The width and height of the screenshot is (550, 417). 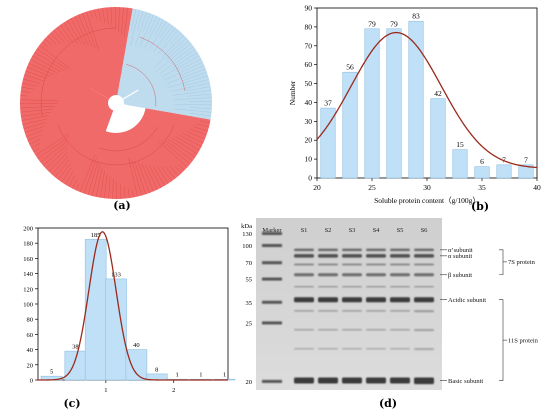 What do you see at coordinates (482, 161) in the screenshot?
I see `data-label: 6` at bounding box center [482, 161].